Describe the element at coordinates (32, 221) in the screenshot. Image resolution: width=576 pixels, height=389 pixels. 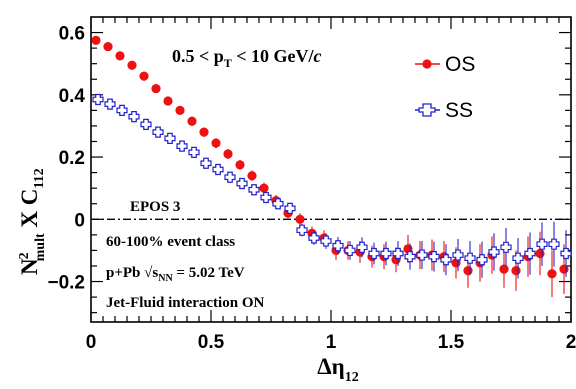
I see `y-axis-title: N2mult X C112` at that location.